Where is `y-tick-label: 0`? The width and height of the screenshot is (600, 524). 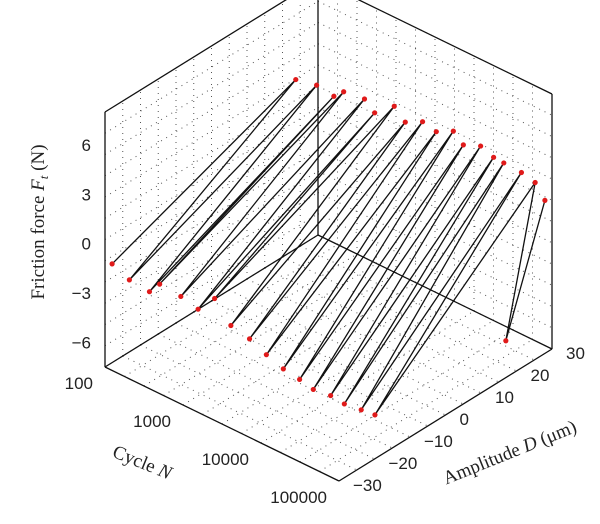
y-tick-label: 0 is located at coordinates (464, 419).